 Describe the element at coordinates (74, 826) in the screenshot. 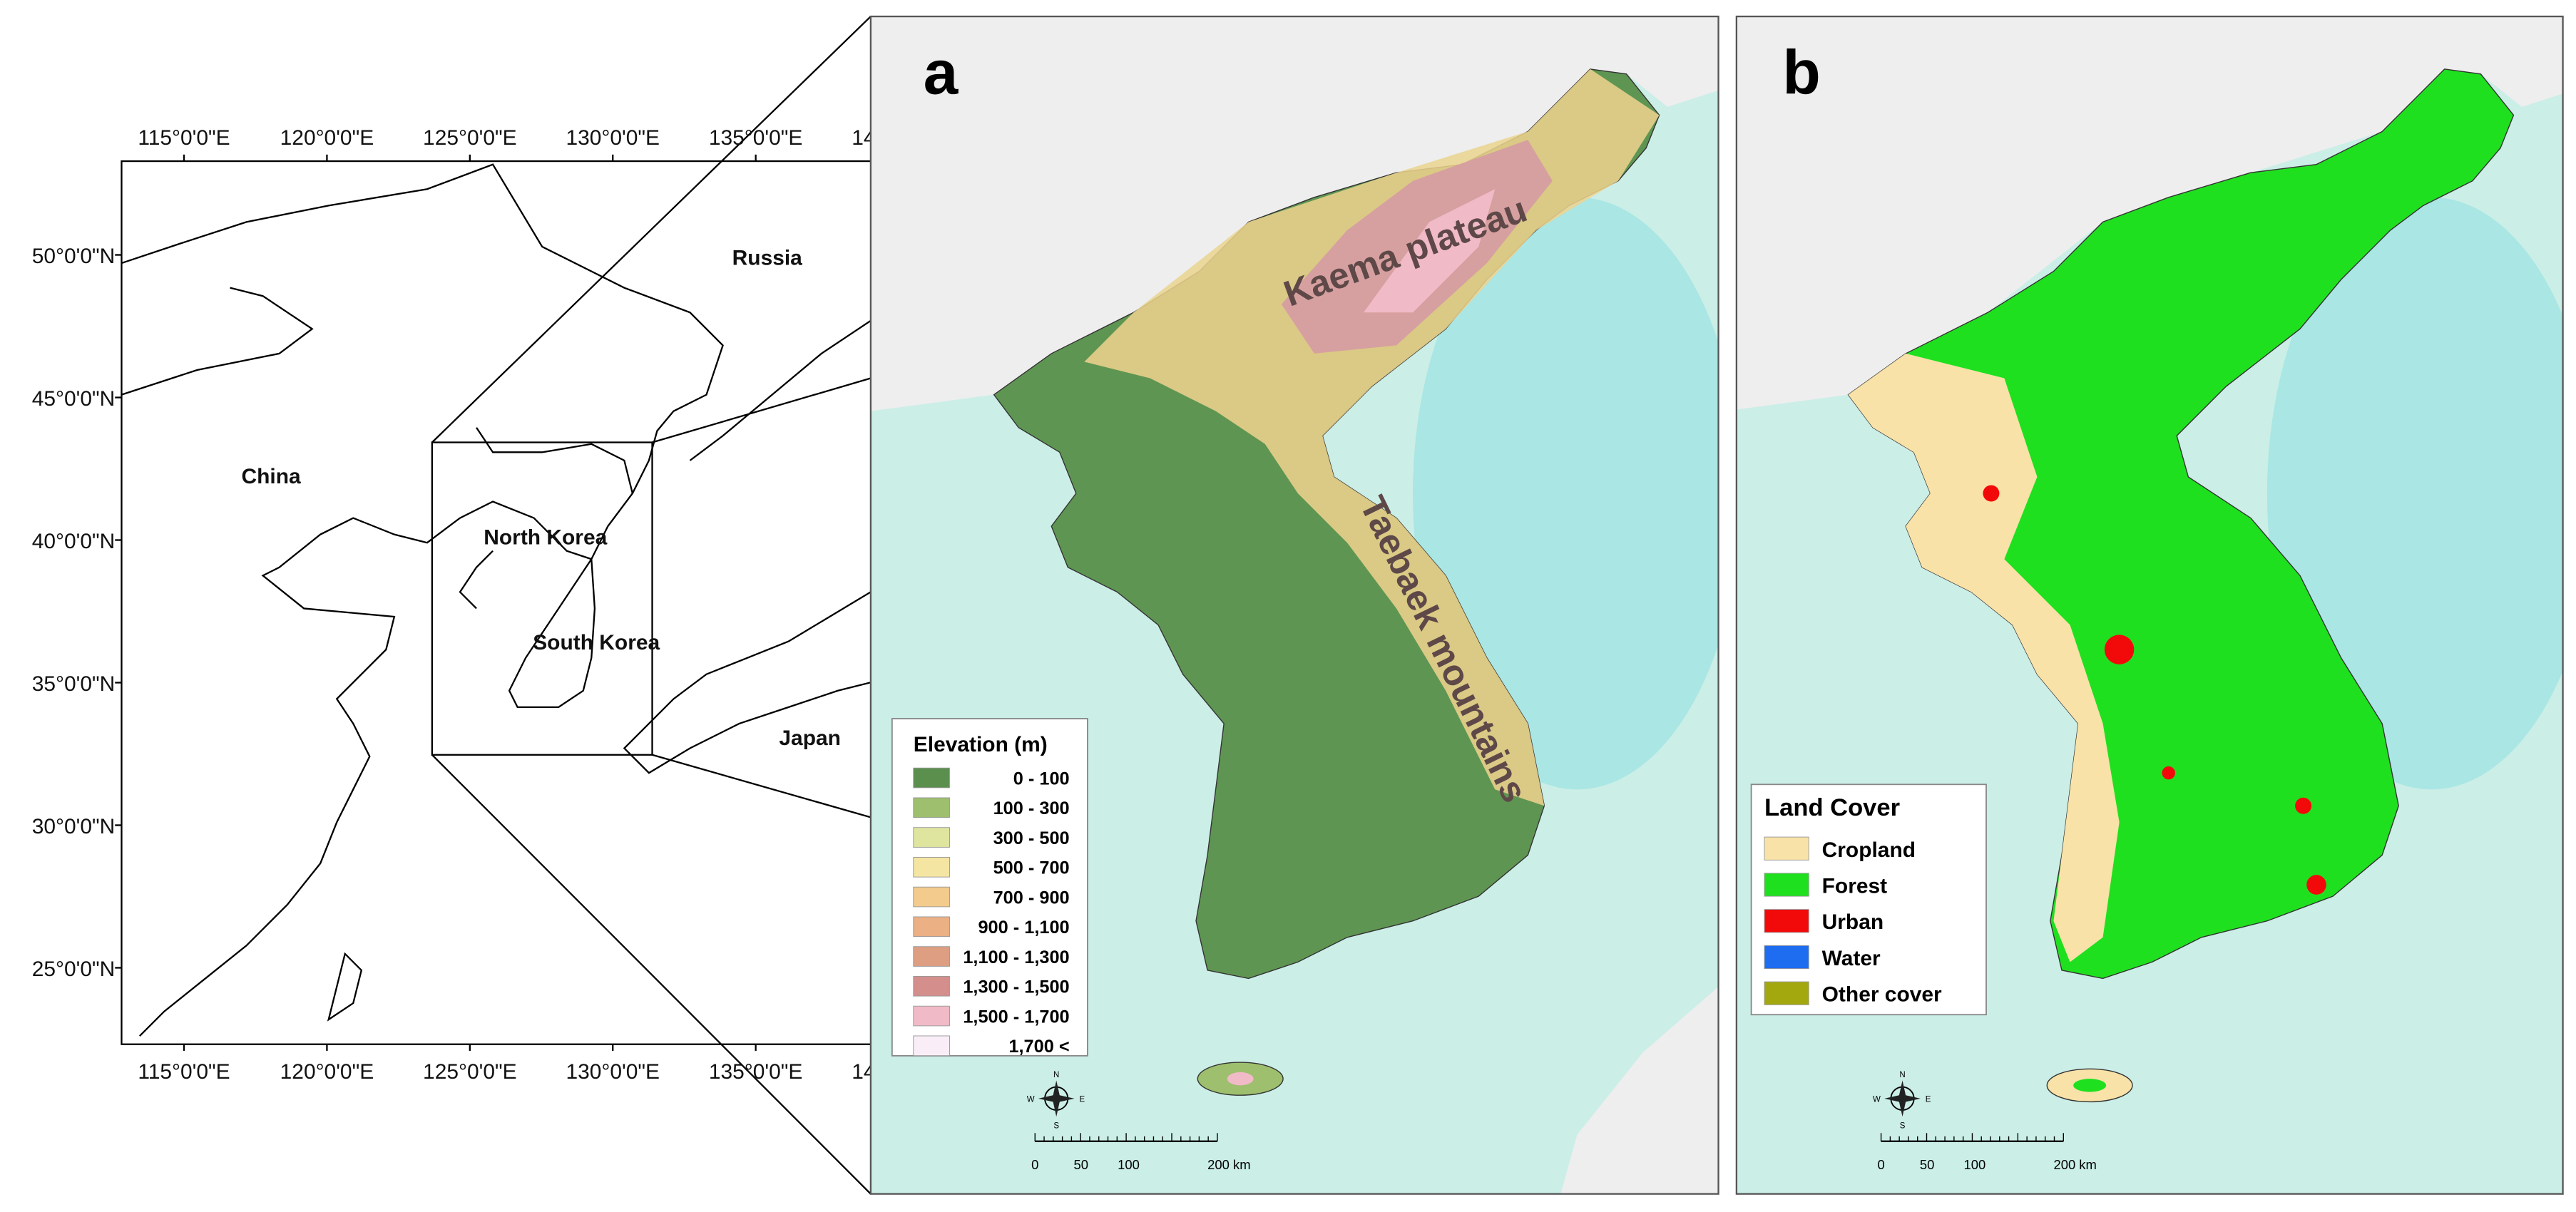

I see `y-tick-label: 30°0'0"N` at that location.